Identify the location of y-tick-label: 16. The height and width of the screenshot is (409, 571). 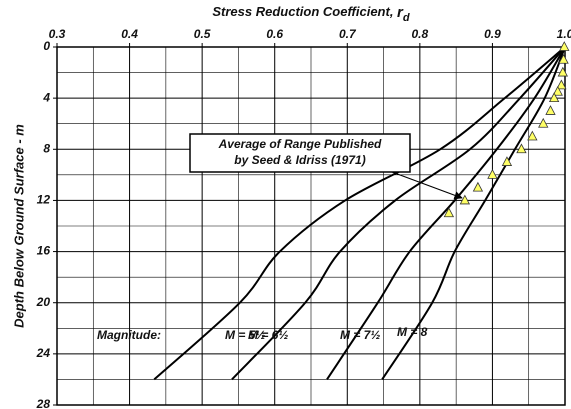
(44, 251).